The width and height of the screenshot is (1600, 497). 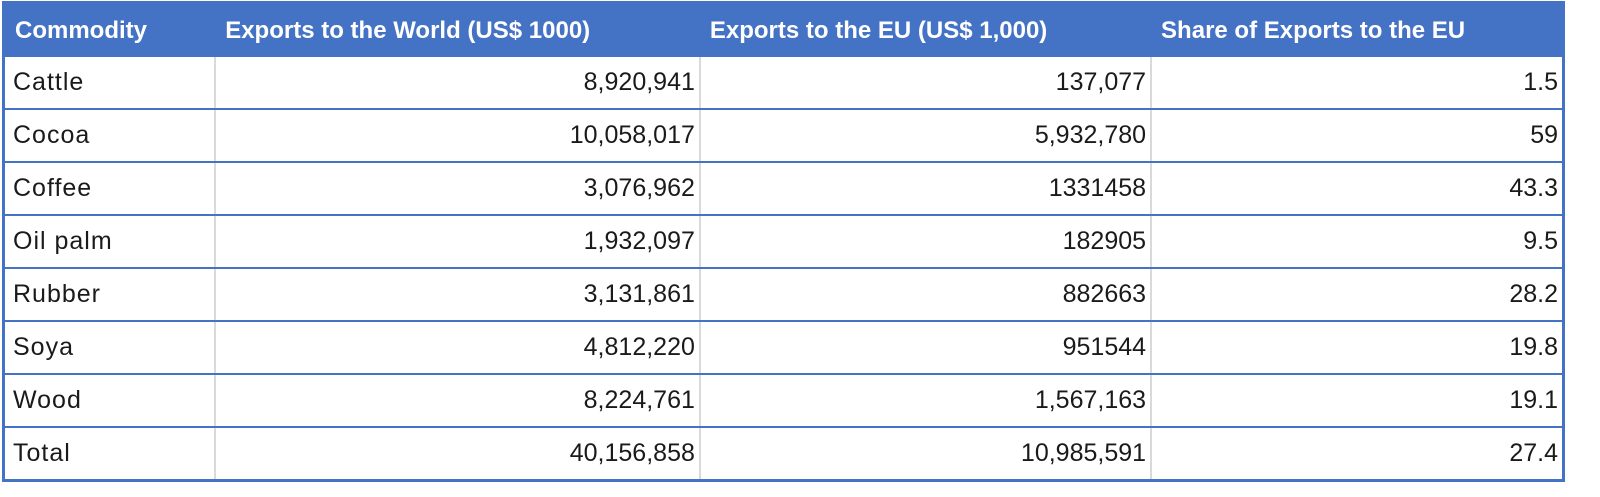 What do you see at coordinates (109, 401) in the screenshot?
I see `cell-commodity: Wood` at bounding box center [109, 401].